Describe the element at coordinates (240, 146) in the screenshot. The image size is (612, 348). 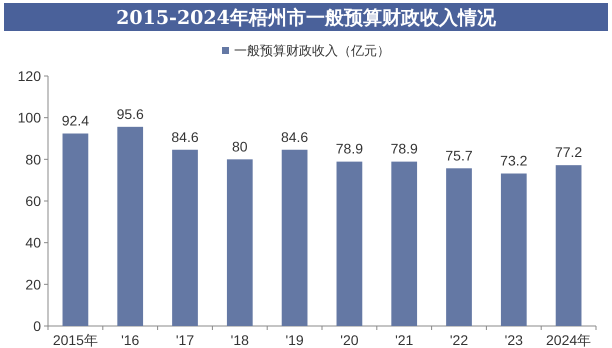
I see `data-label: 80` at that location.